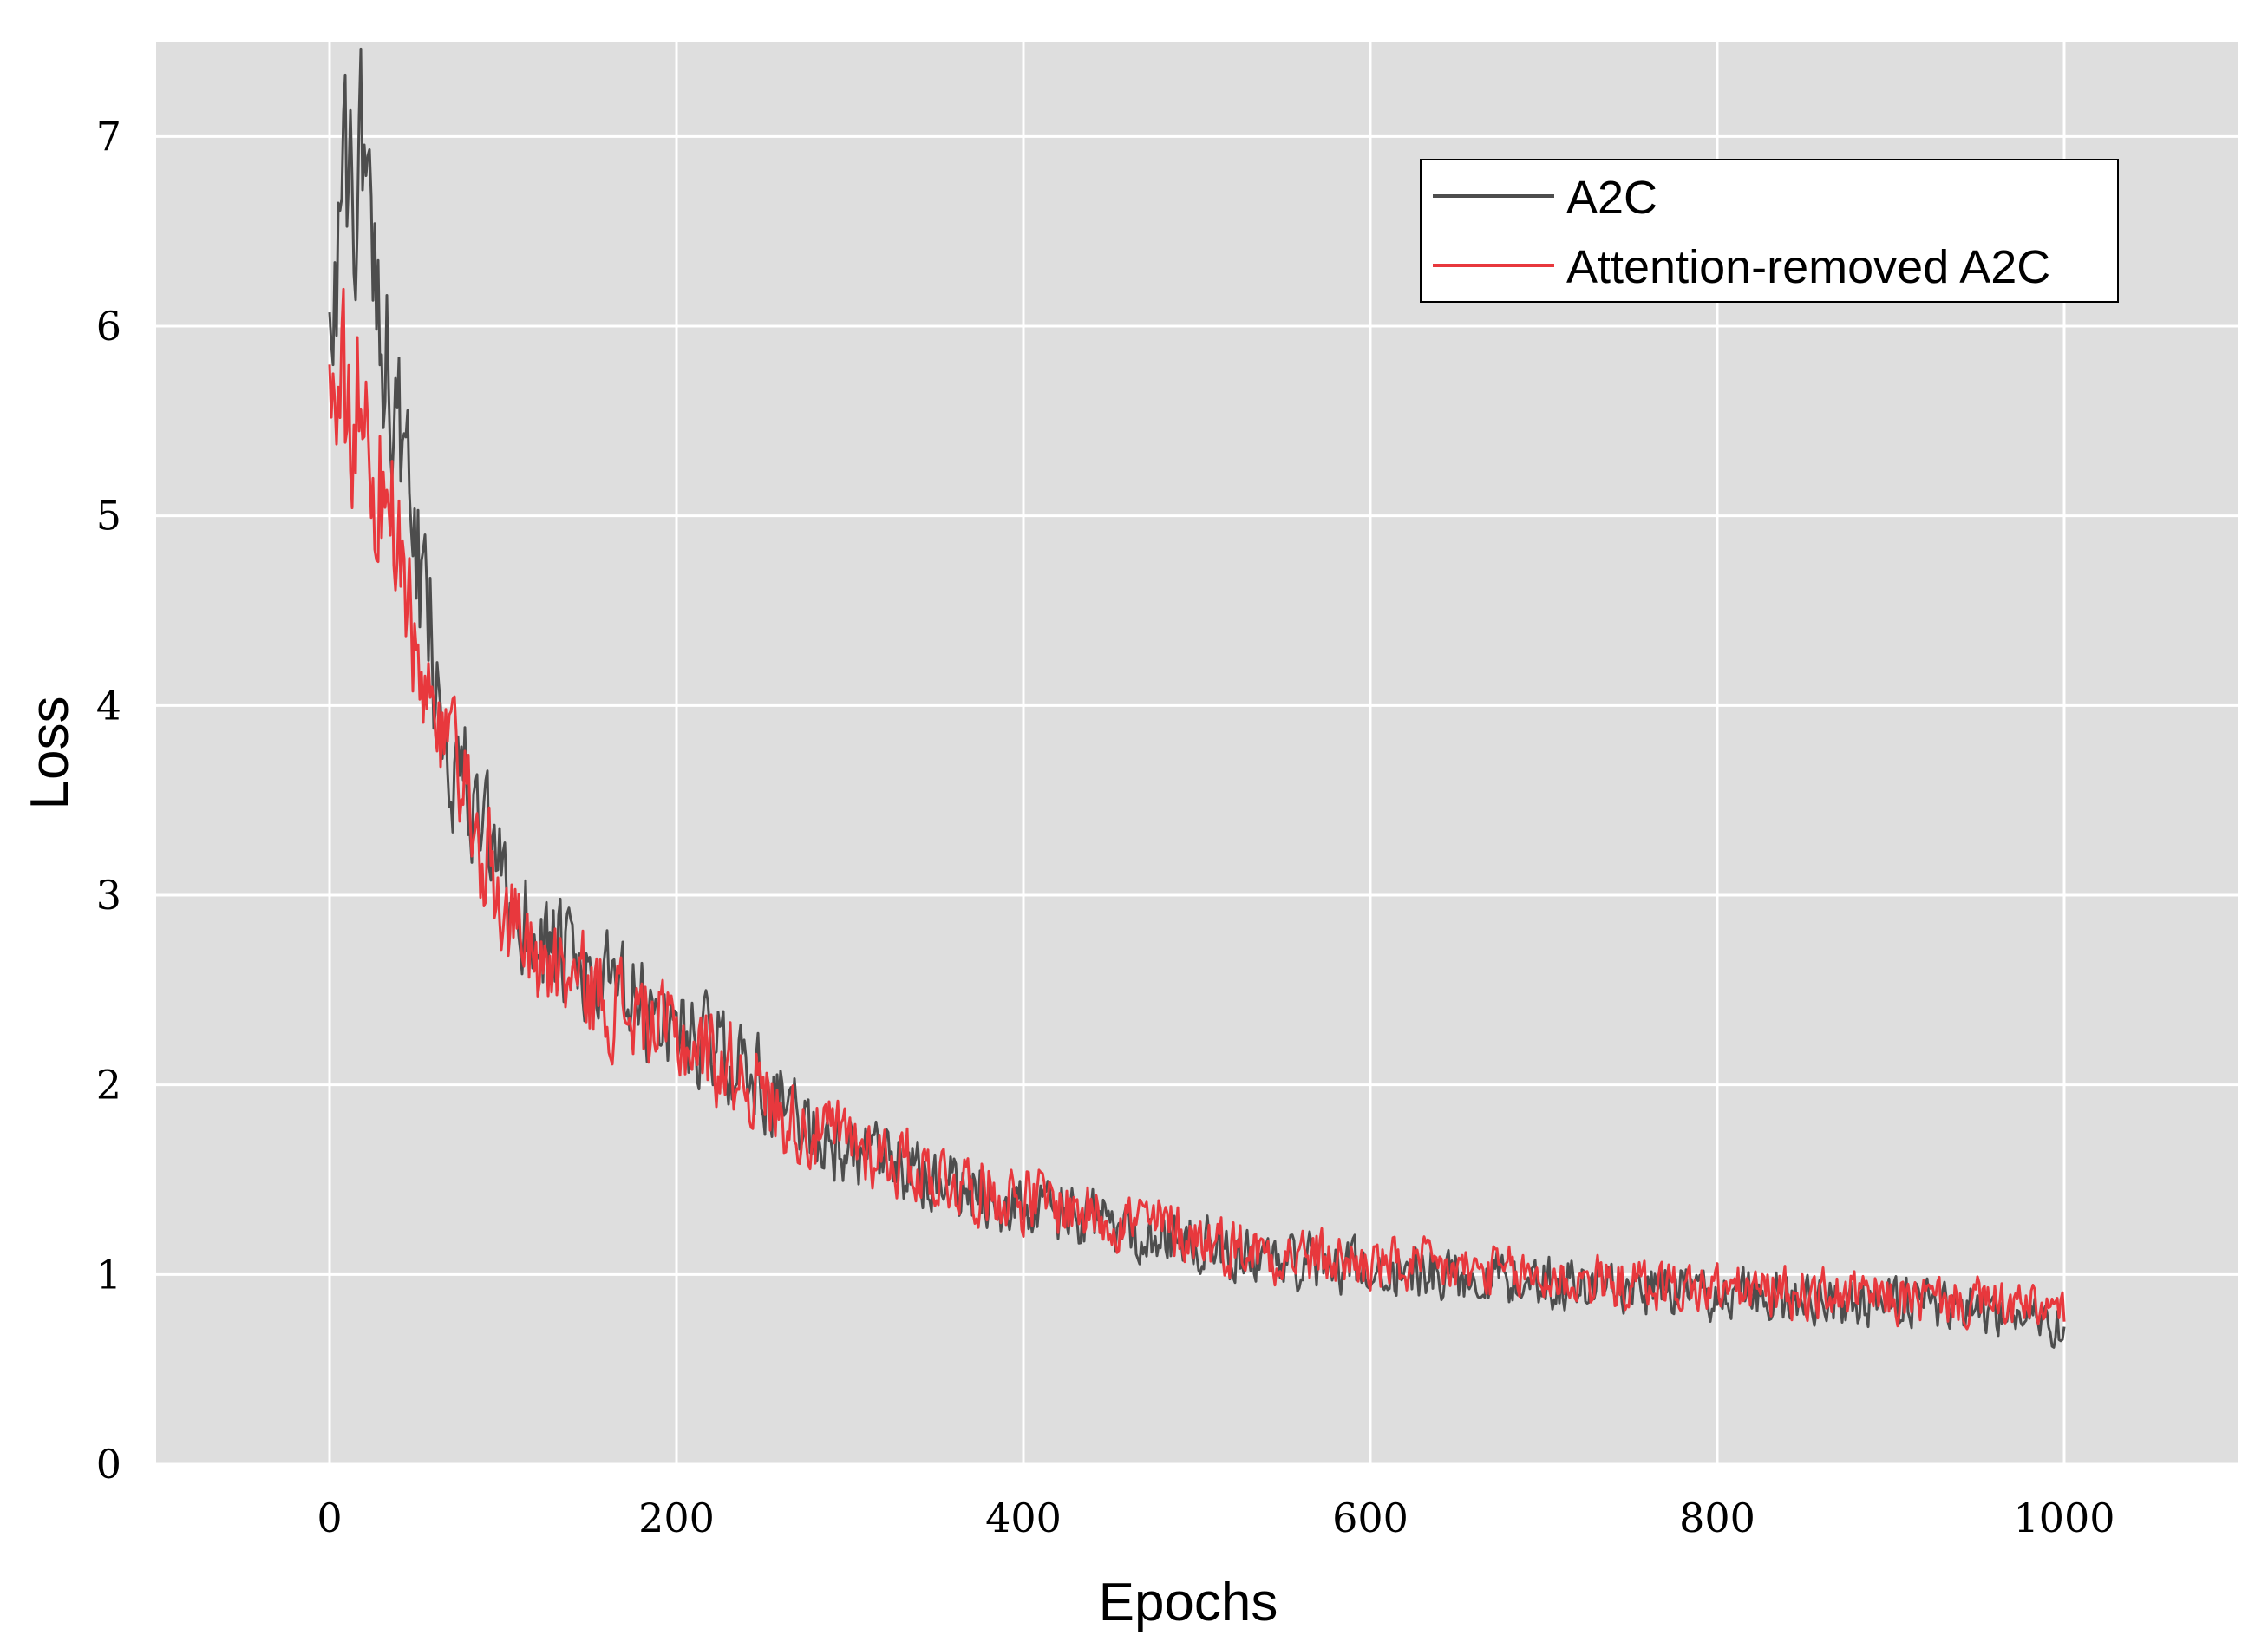 The width and height of the screenshot is (2268, 1642). What do you see at coordinates (676, 1518) in the screenshot?
I see `x-tick-label: 200` at bounding box center [676, 1518].